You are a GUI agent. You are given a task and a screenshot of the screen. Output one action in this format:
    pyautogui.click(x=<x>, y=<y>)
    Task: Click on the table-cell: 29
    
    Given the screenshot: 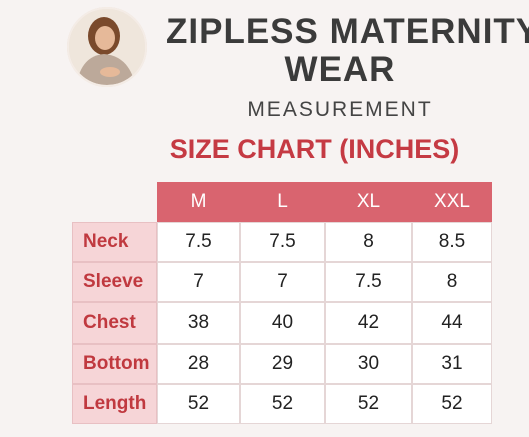 What is the action you would take?
    pyautogui.click(x=282, y=364)
    